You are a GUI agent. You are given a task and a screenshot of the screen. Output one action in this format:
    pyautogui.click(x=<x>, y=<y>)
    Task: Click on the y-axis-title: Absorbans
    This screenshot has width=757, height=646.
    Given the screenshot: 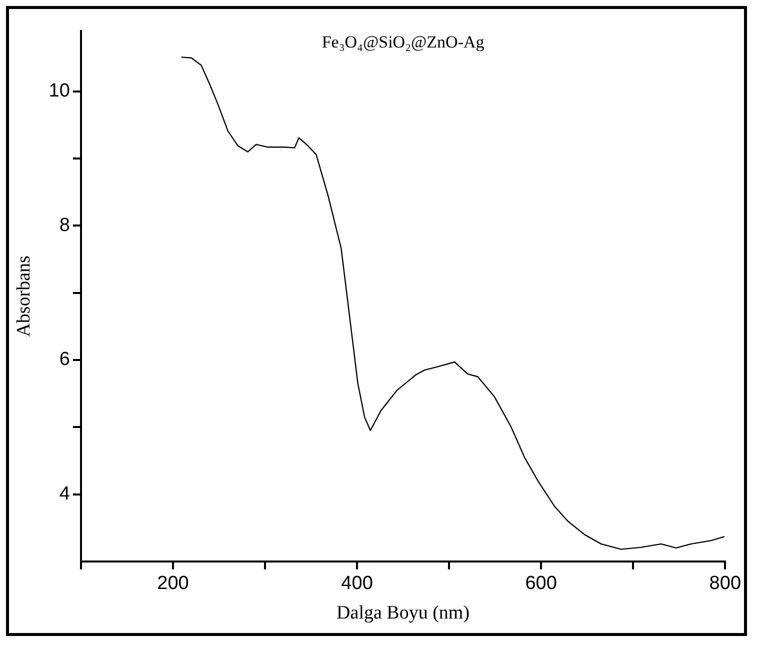 What is the action you would take?
    pyautogui.click(x=23, y=296)
    